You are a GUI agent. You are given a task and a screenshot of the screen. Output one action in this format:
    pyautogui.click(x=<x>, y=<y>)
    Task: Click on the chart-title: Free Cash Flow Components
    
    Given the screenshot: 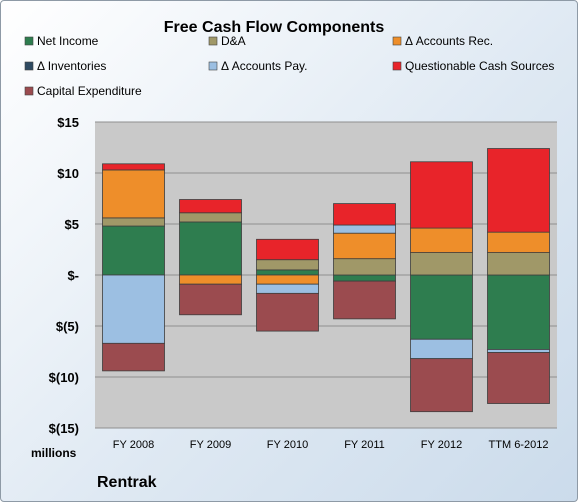 What is the action you would take?
    pyautogui.click(x=274, y=27)
    